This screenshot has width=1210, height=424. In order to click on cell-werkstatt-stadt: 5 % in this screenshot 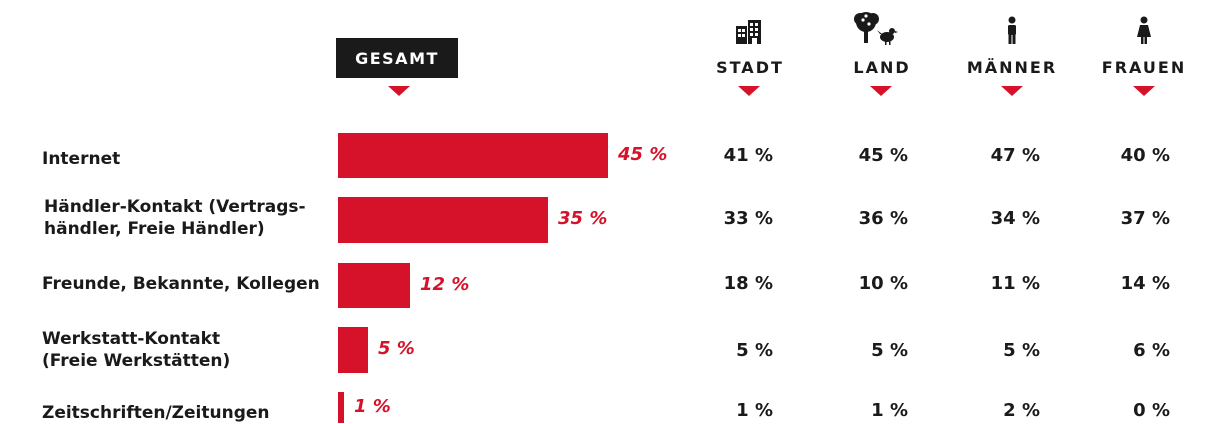, I will do `click(754, 350)`.